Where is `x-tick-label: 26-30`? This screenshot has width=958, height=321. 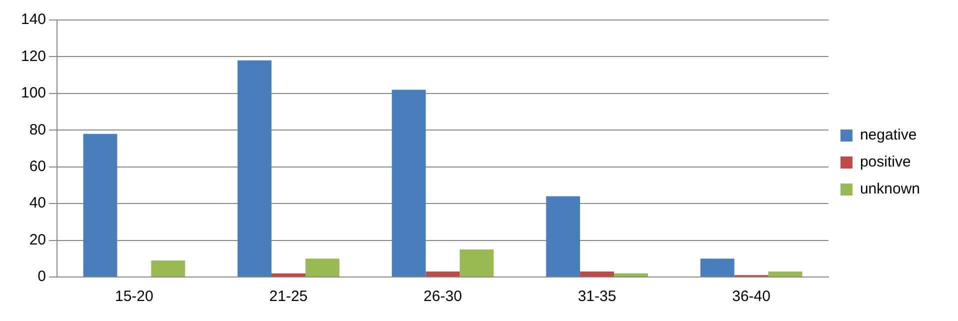
x-tick-label: 26-30 is located at coordinates (443, 297).